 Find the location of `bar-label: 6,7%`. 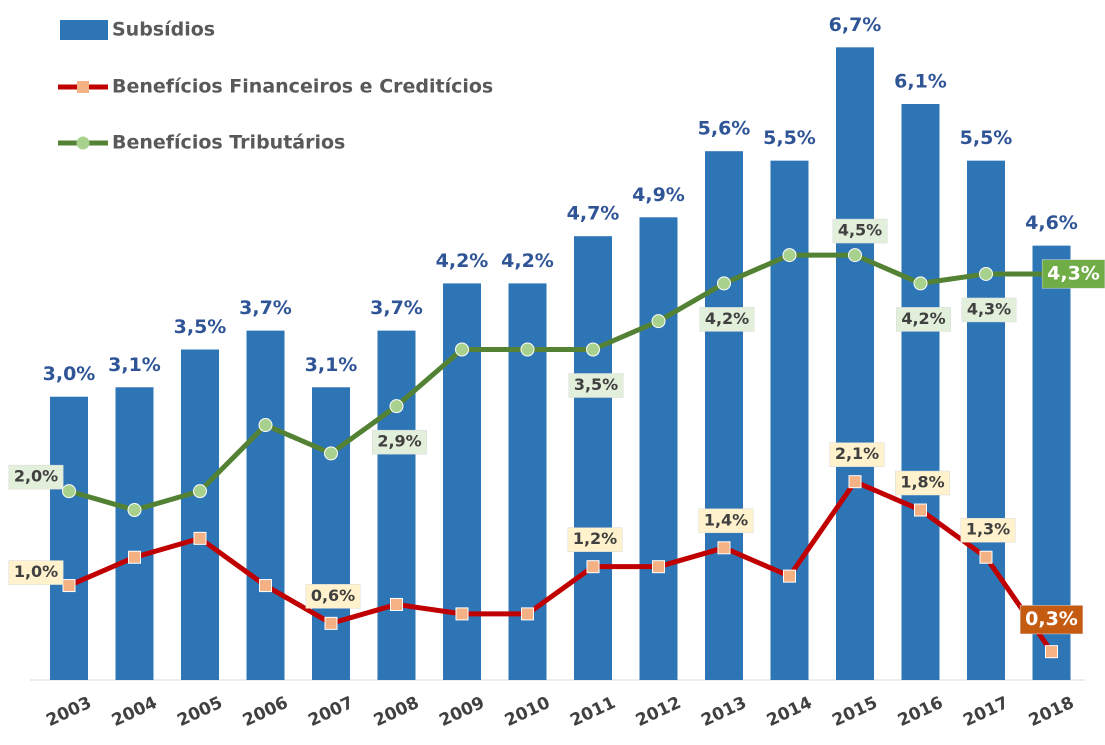

bar-label: 6,7% is located at coordinates (855, 25).